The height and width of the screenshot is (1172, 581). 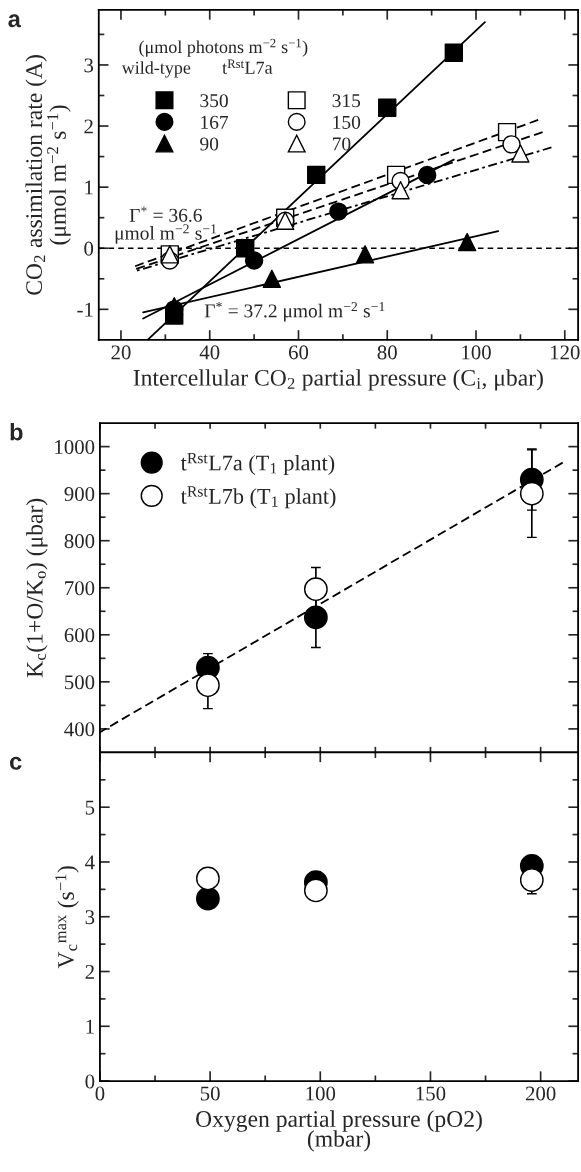 What do you see at coordinates (209, 144) in the screenshot?
I see `legend-label: 90` at bounding box center [209, 144].